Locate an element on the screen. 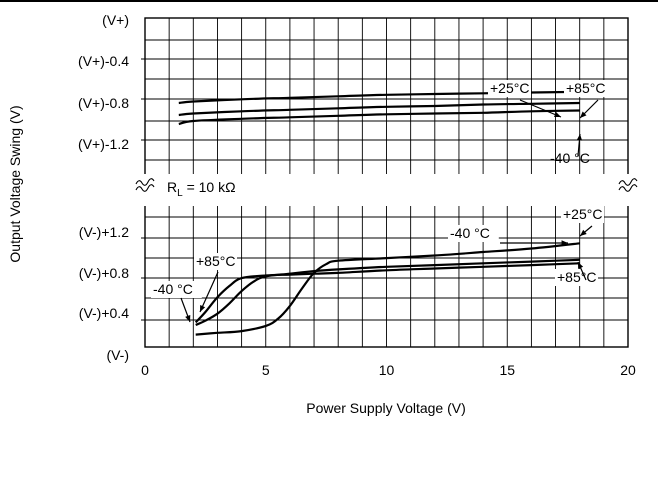 The image size is (658, 487). series-line-low_p85 is located at coordinates (387, 293).